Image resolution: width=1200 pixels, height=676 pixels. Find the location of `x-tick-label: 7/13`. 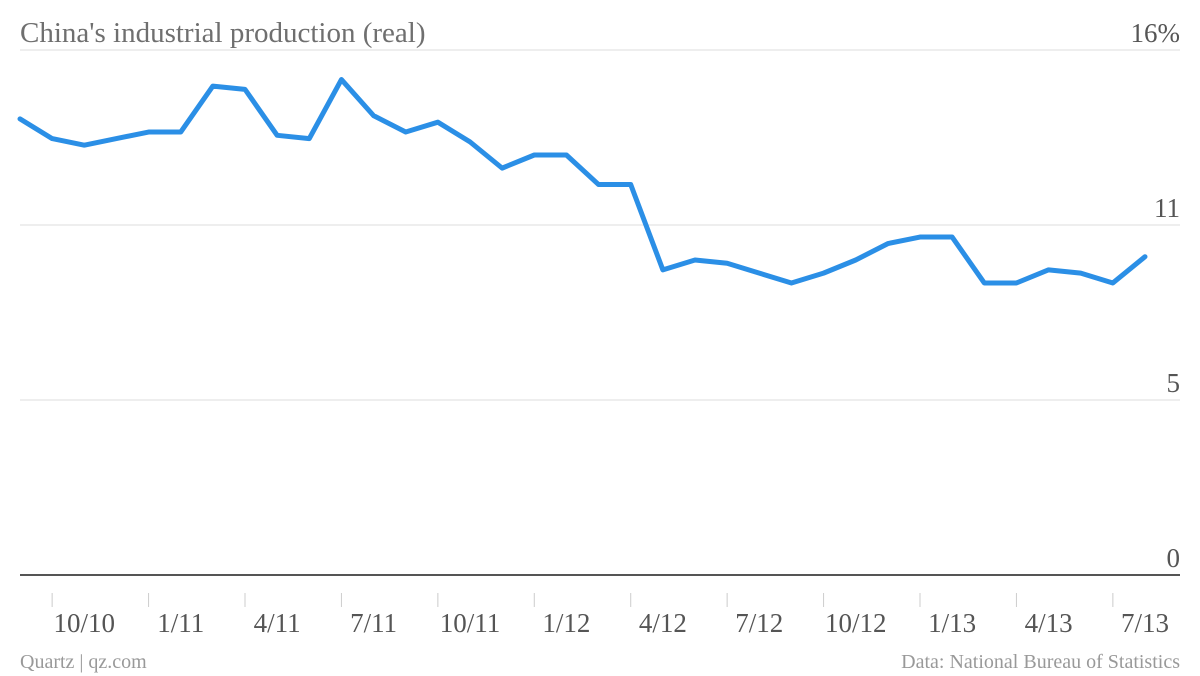

x-tick-label: 7/13 is located at coordinates (1145, 623).